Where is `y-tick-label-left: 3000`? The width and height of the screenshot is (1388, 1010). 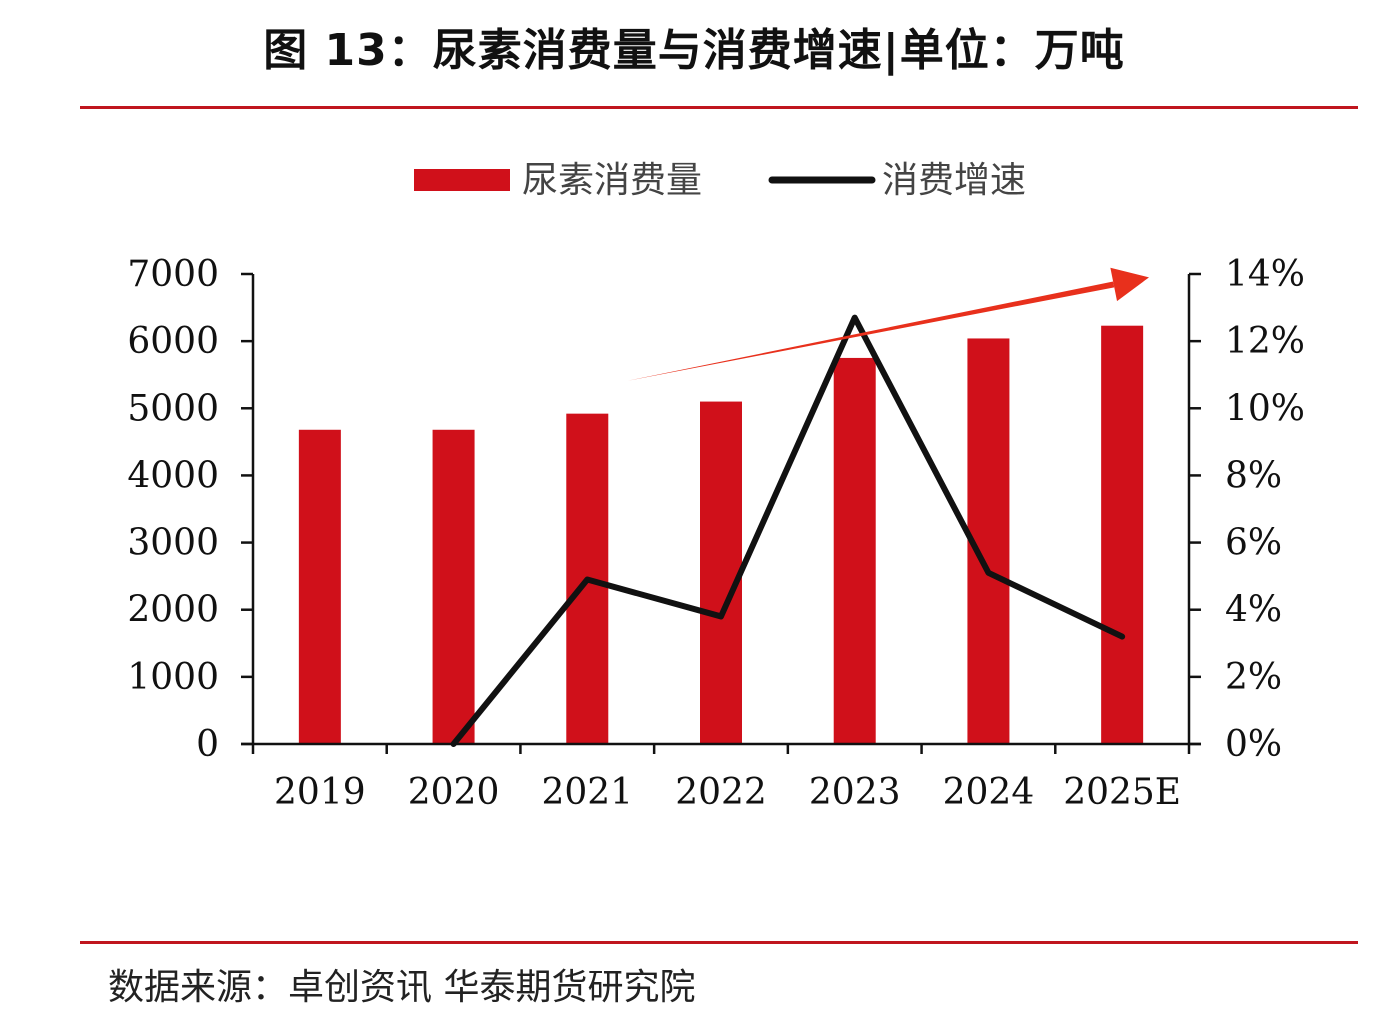 y-tick-label-left: 3000 is located at coordinates (173, 543).